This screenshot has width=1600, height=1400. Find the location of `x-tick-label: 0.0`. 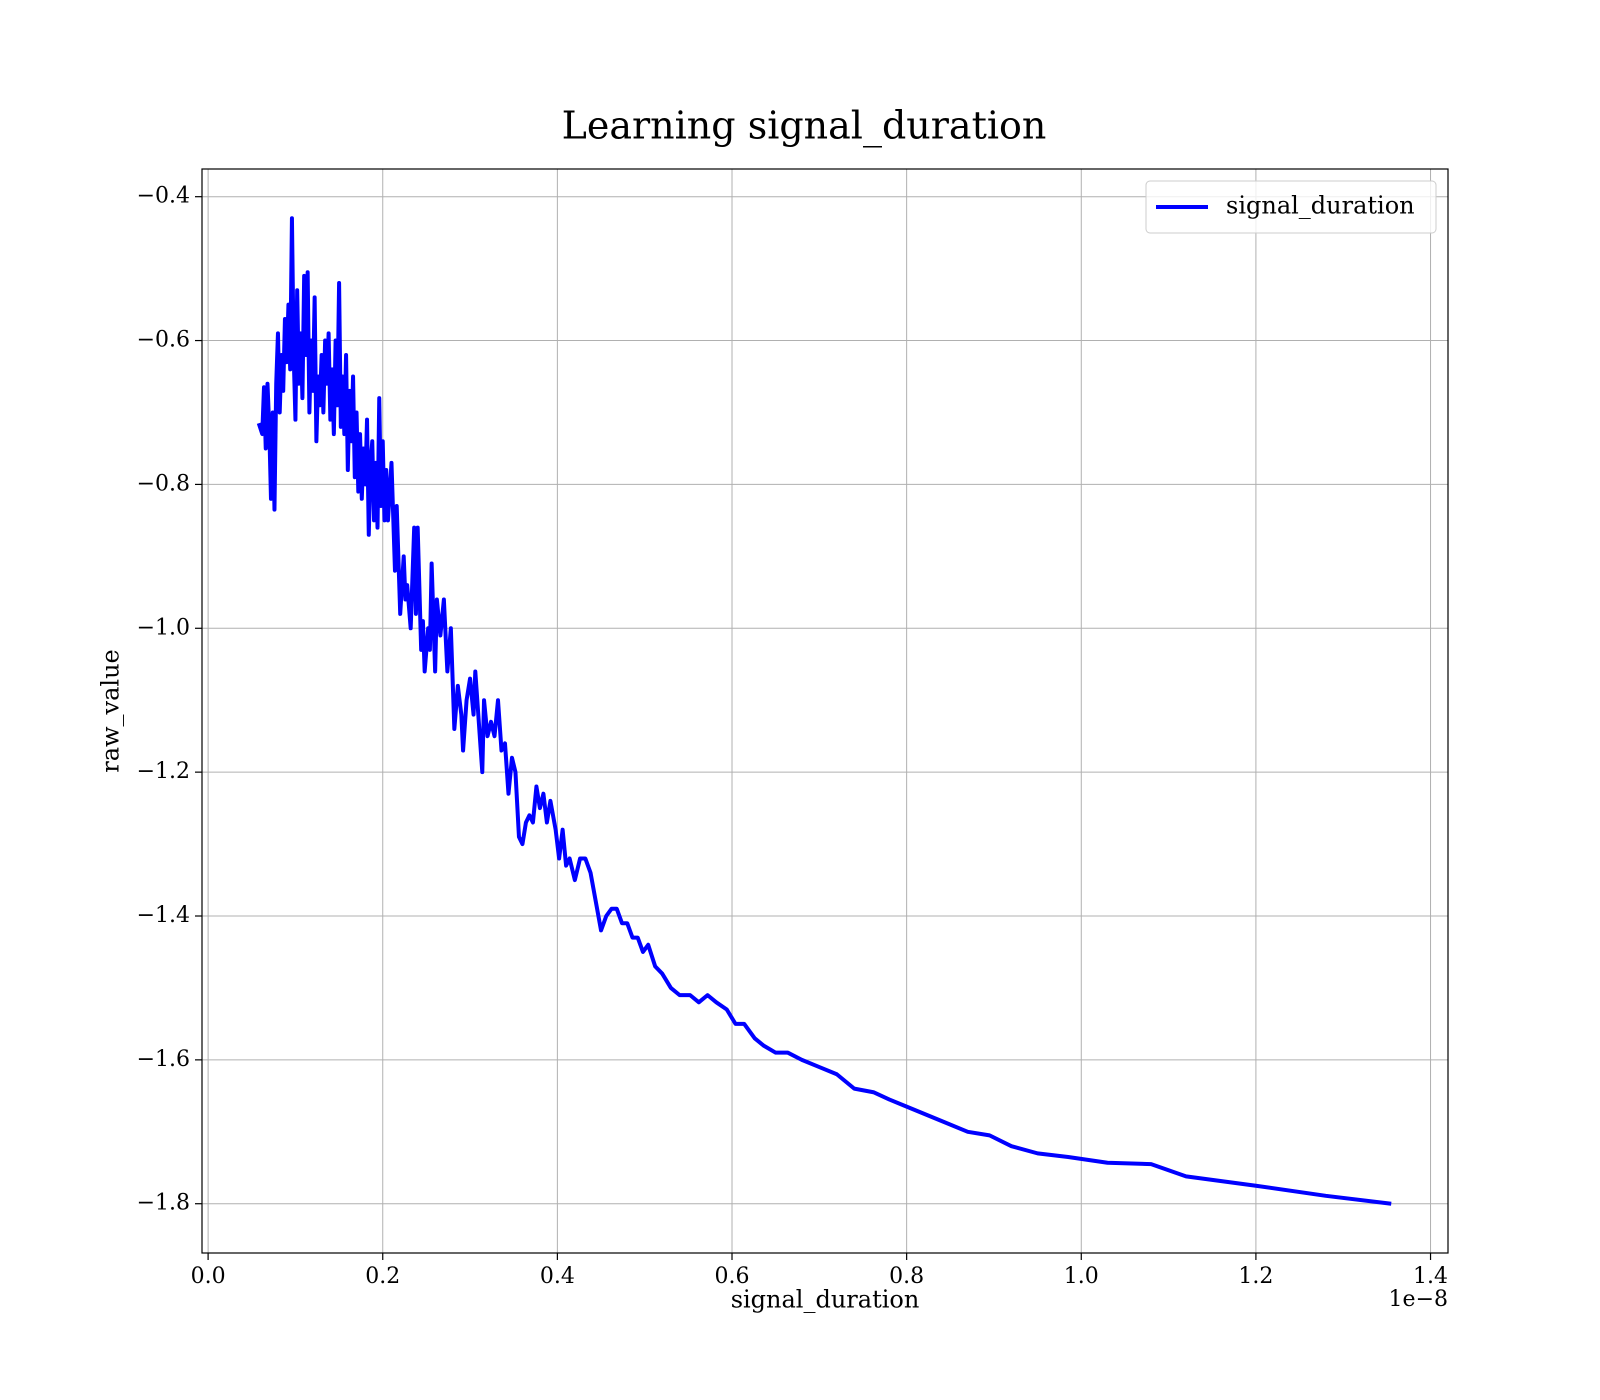

x-tick-label: 0.0 is located at coordinates (208, 1276).